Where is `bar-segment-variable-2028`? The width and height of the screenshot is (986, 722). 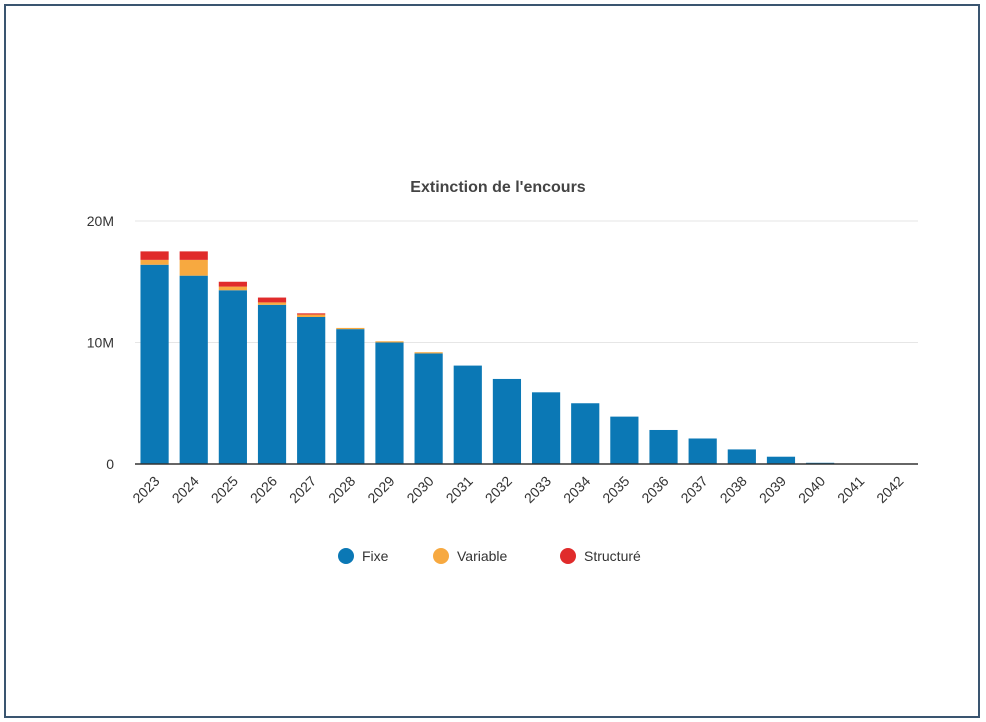 bar-segment-variable-2028 is located at coordinates (350, 328).